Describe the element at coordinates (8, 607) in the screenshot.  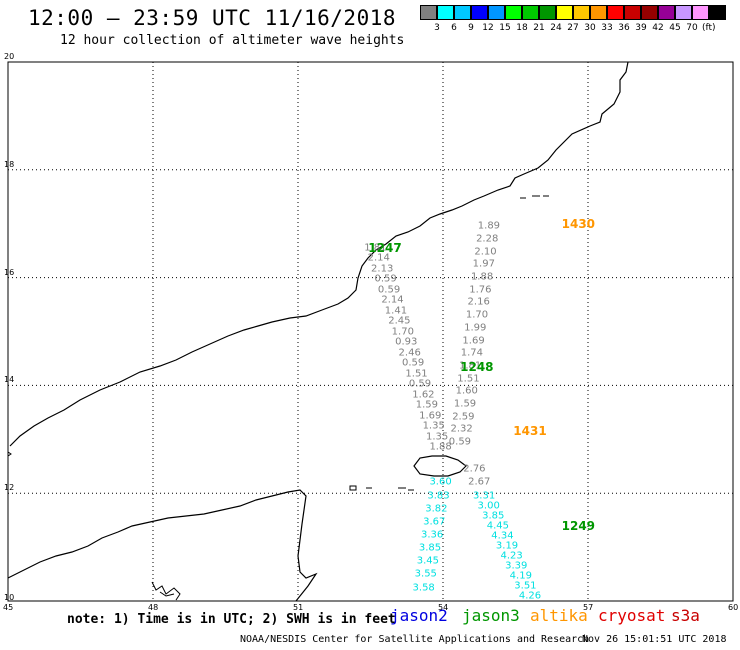
I see `lon-tick-label: 45` at that location.